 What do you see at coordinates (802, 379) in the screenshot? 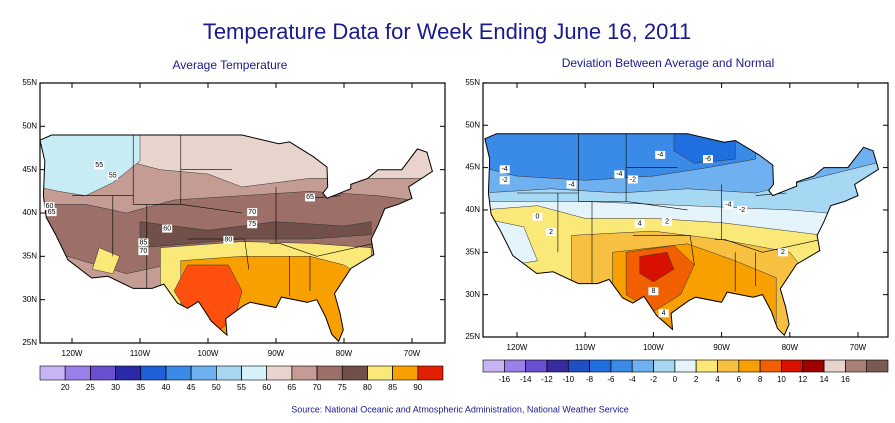
I see `legend-label: 12` at bounding box center [802, 379].